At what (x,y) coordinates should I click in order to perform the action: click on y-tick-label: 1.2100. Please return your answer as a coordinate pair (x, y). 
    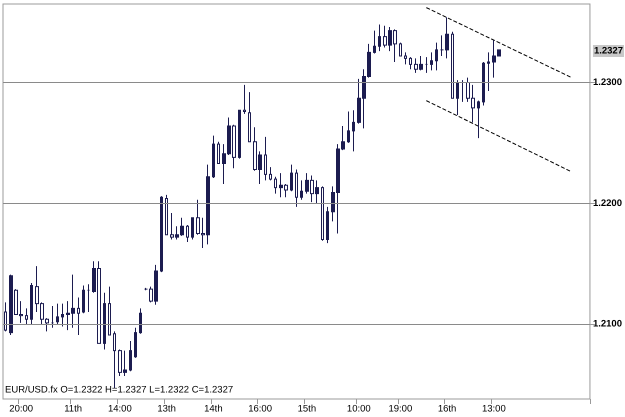
    Looking at the image, I should click on (607, 324).